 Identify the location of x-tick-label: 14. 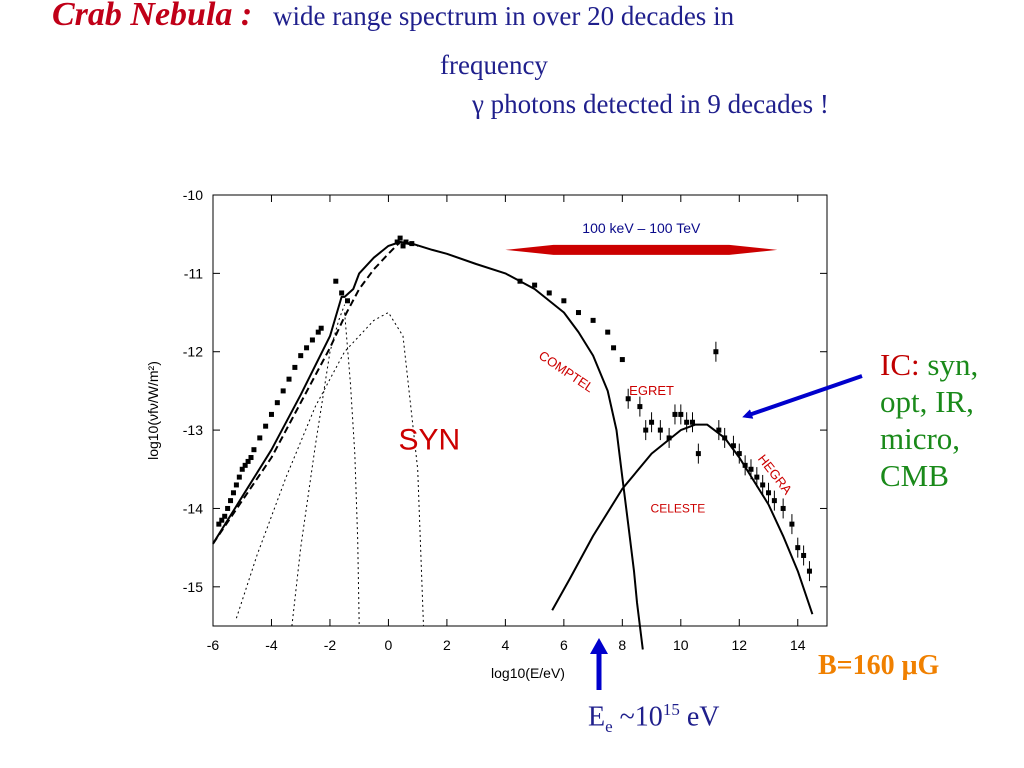
(798, 645).